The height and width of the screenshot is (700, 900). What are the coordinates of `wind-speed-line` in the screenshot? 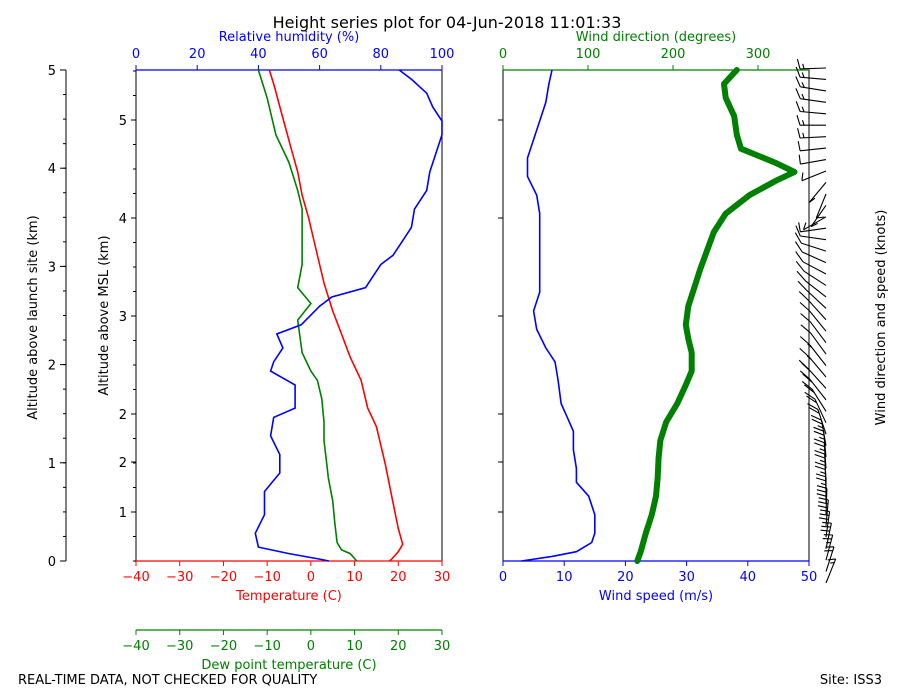 It's located at (558, 315).